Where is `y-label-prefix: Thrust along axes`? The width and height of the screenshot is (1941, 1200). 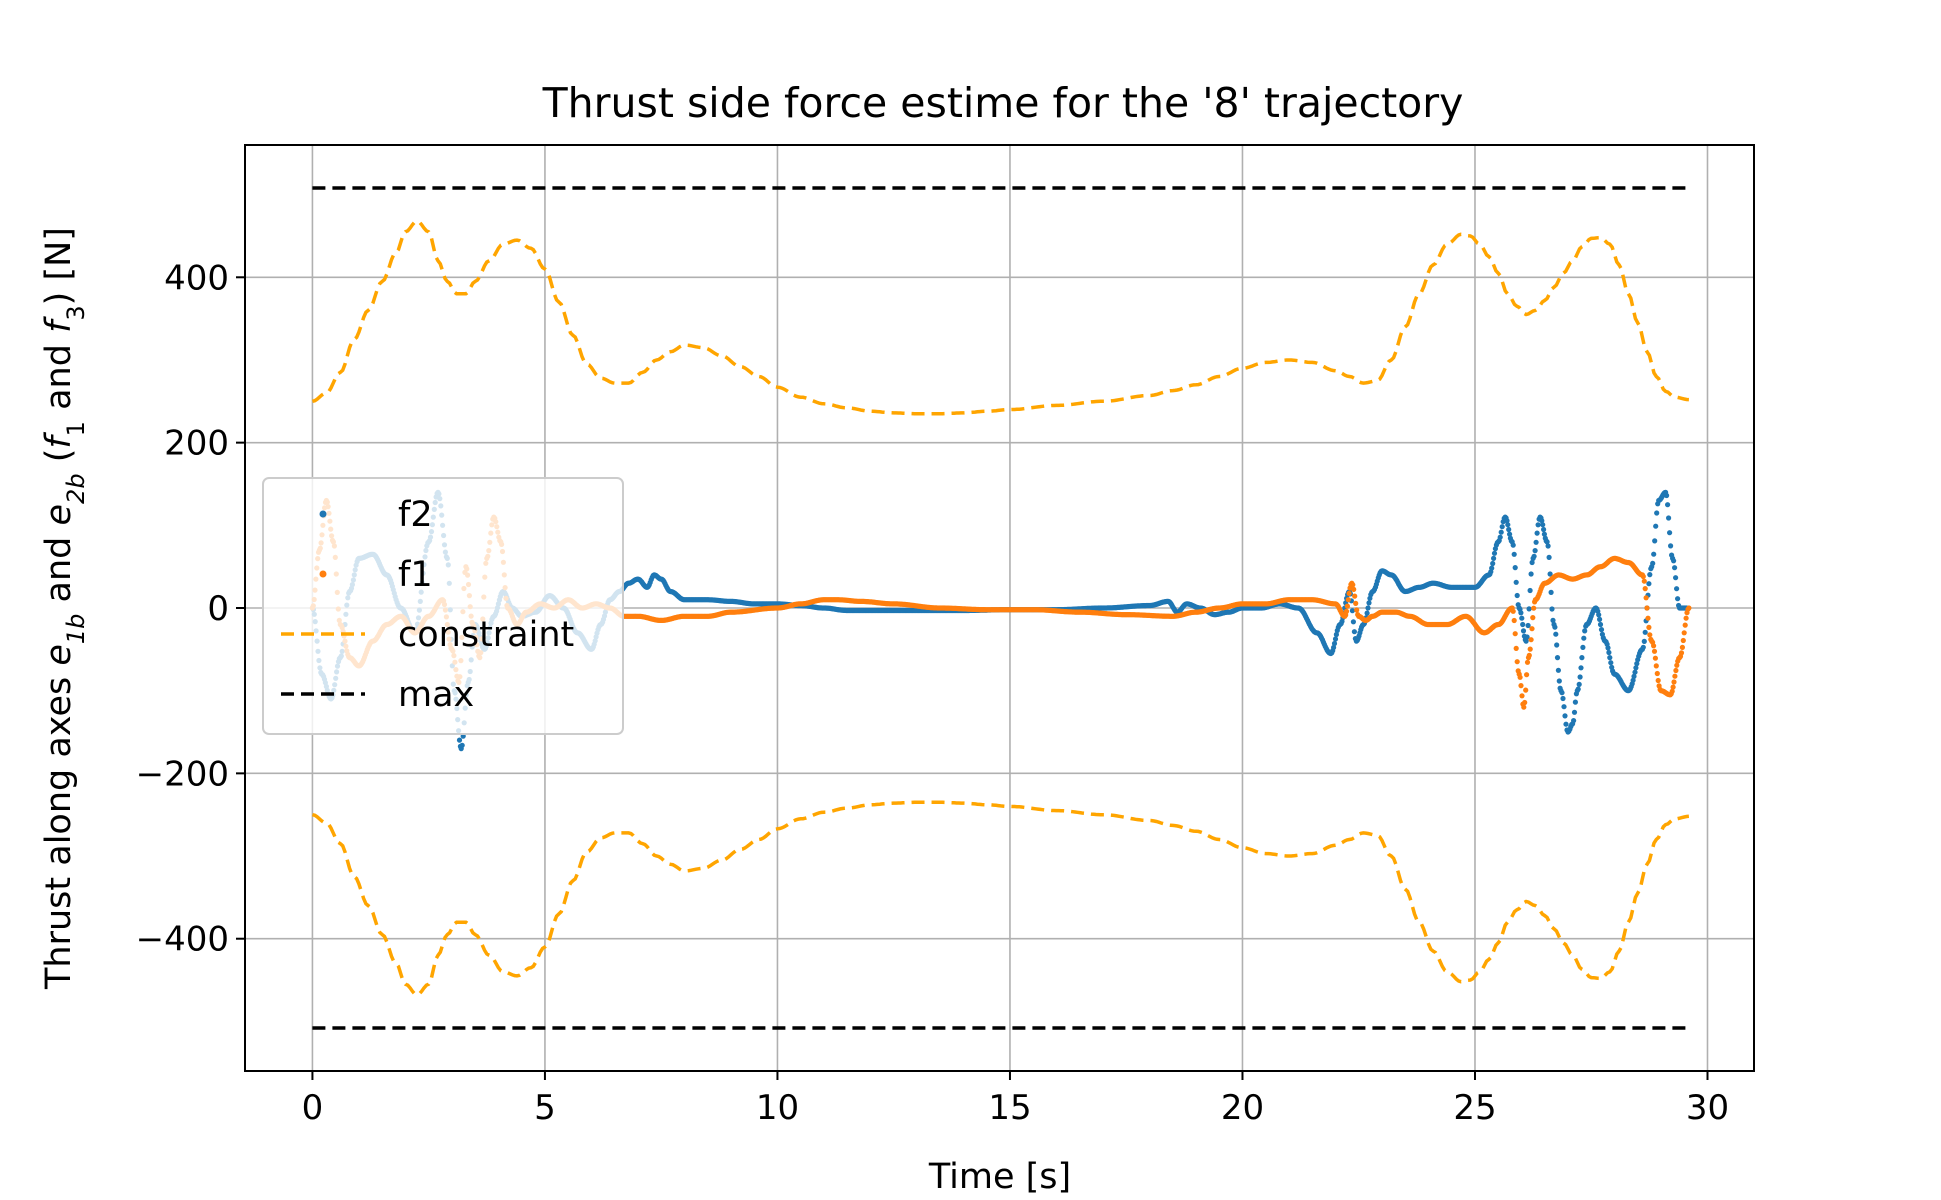 y-label-prefix: Thrust along axes is located at coordinates (59, 828).